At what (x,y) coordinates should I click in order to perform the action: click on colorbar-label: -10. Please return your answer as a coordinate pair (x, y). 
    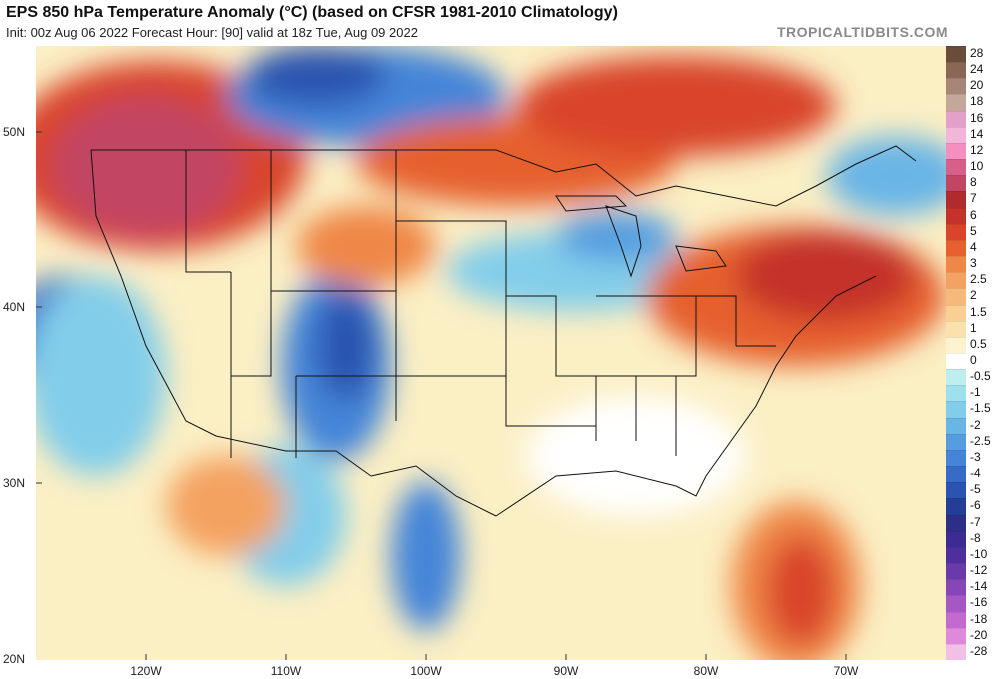
    Looking at the image, I should click on (979, 553).